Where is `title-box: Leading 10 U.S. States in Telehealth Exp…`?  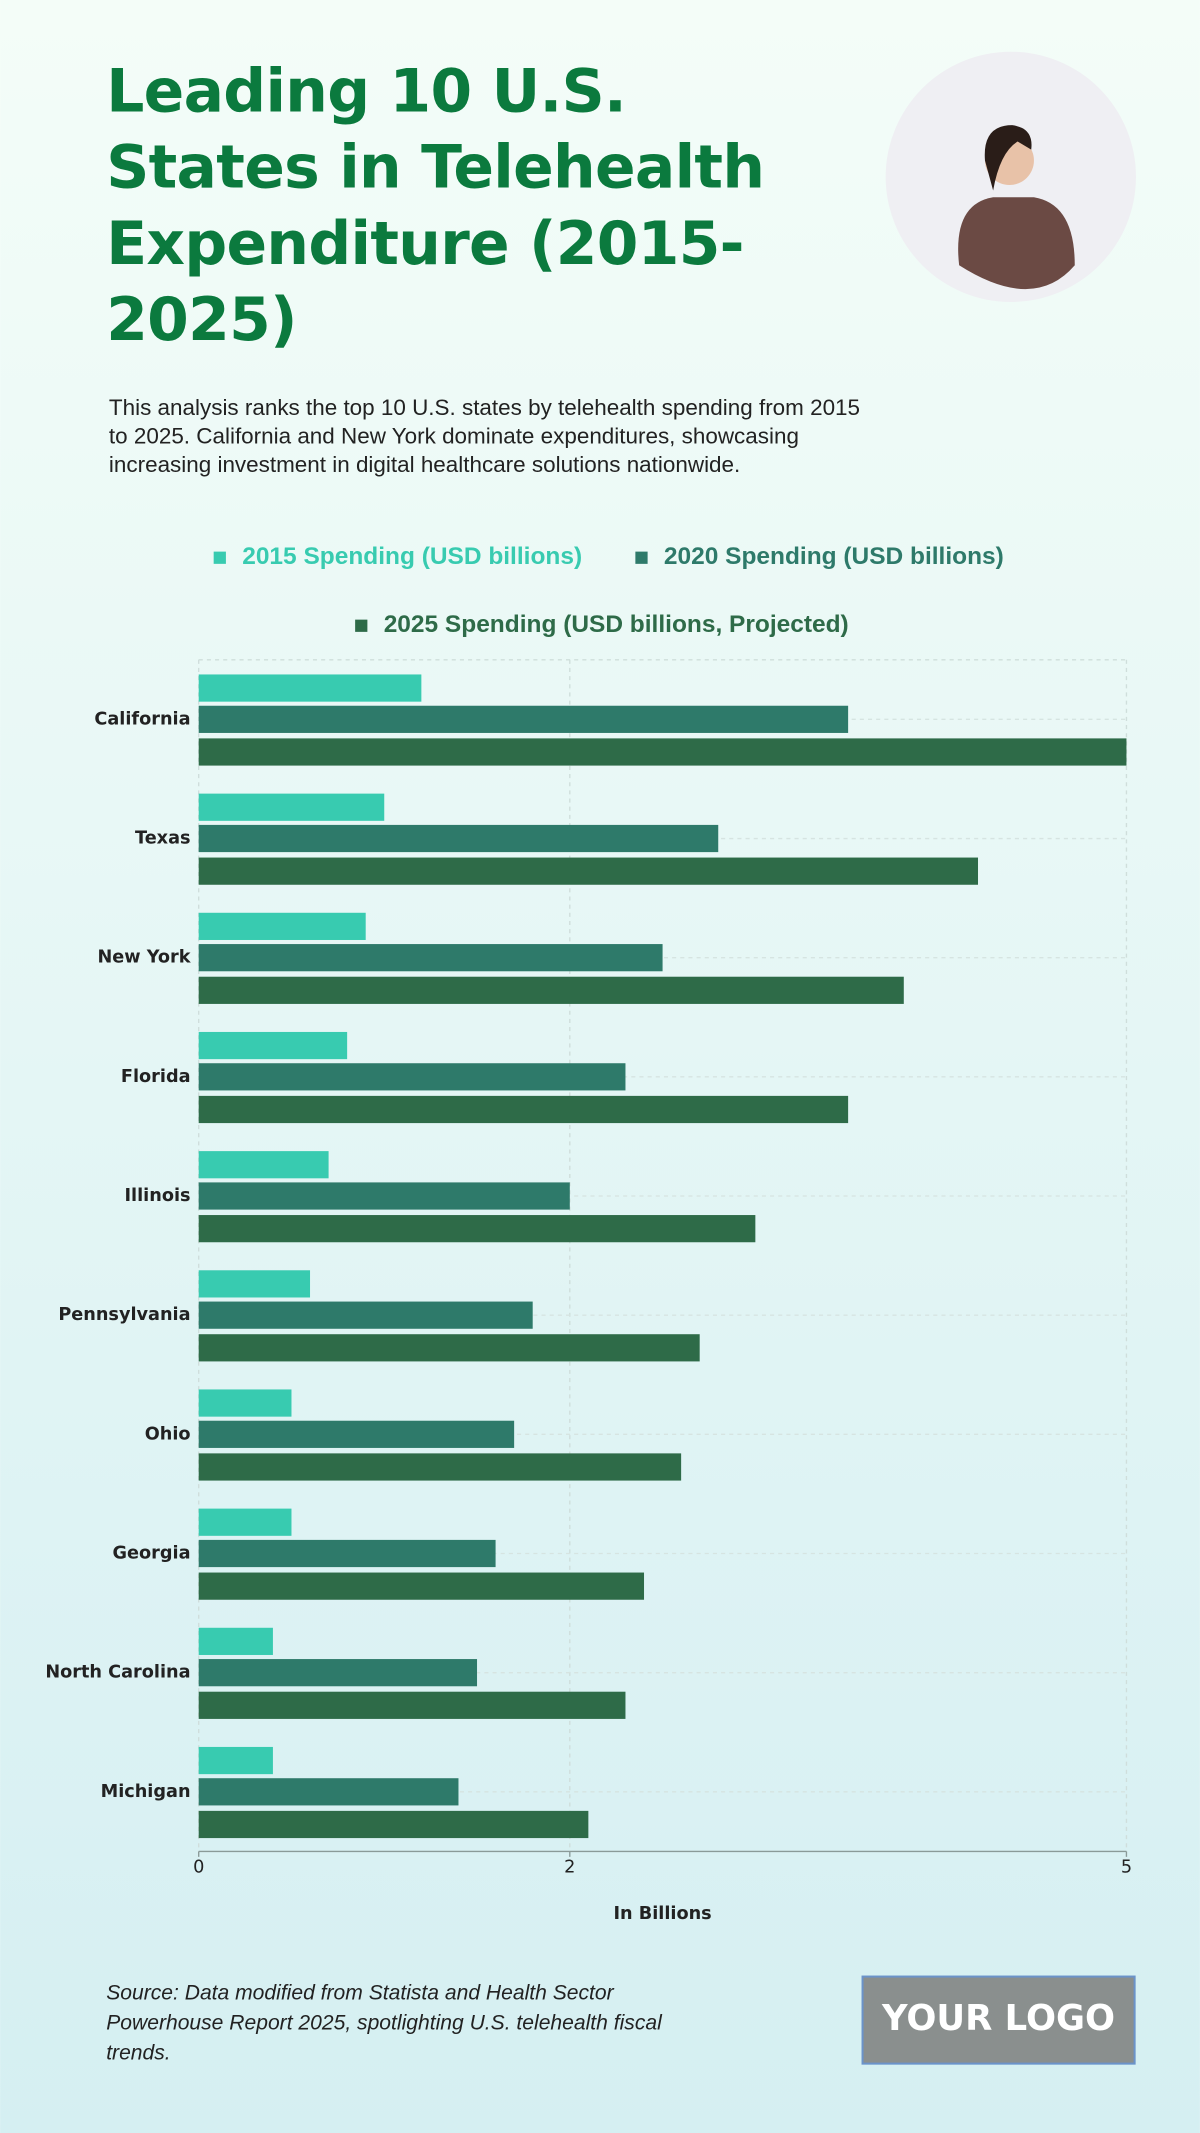
title-box: Leading 10 U.S. States in Telehealth Exp… is located at coordinates (435, 206).